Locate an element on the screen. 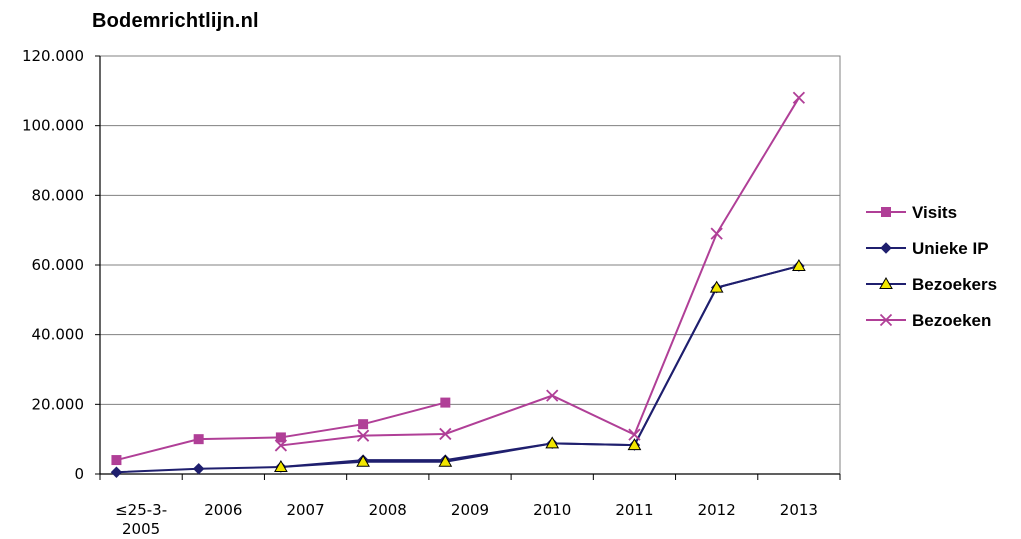 This screenshot has width=1021, height=539. x-tick-label: 2007 is located at coordinates (305, 510).